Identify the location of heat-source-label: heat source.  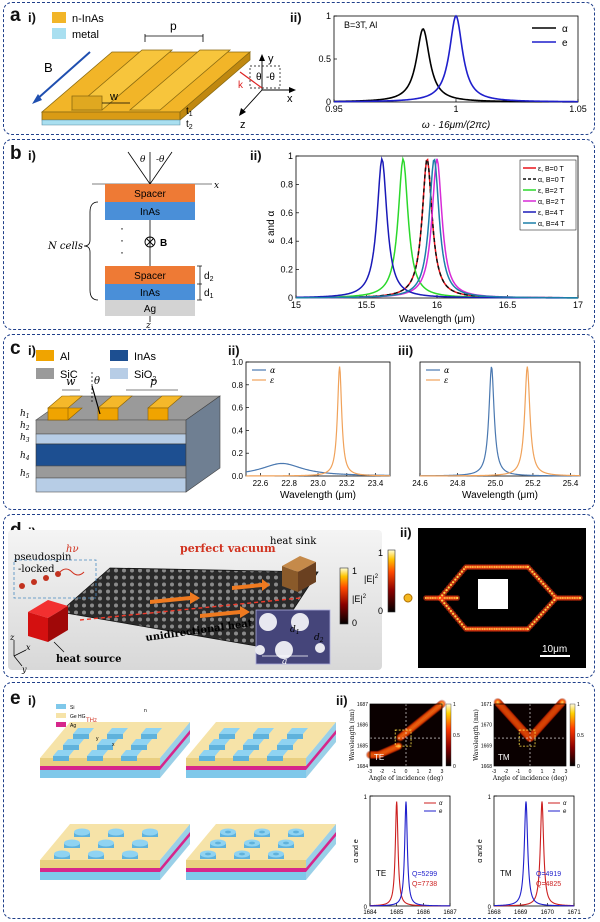
(89, 659).